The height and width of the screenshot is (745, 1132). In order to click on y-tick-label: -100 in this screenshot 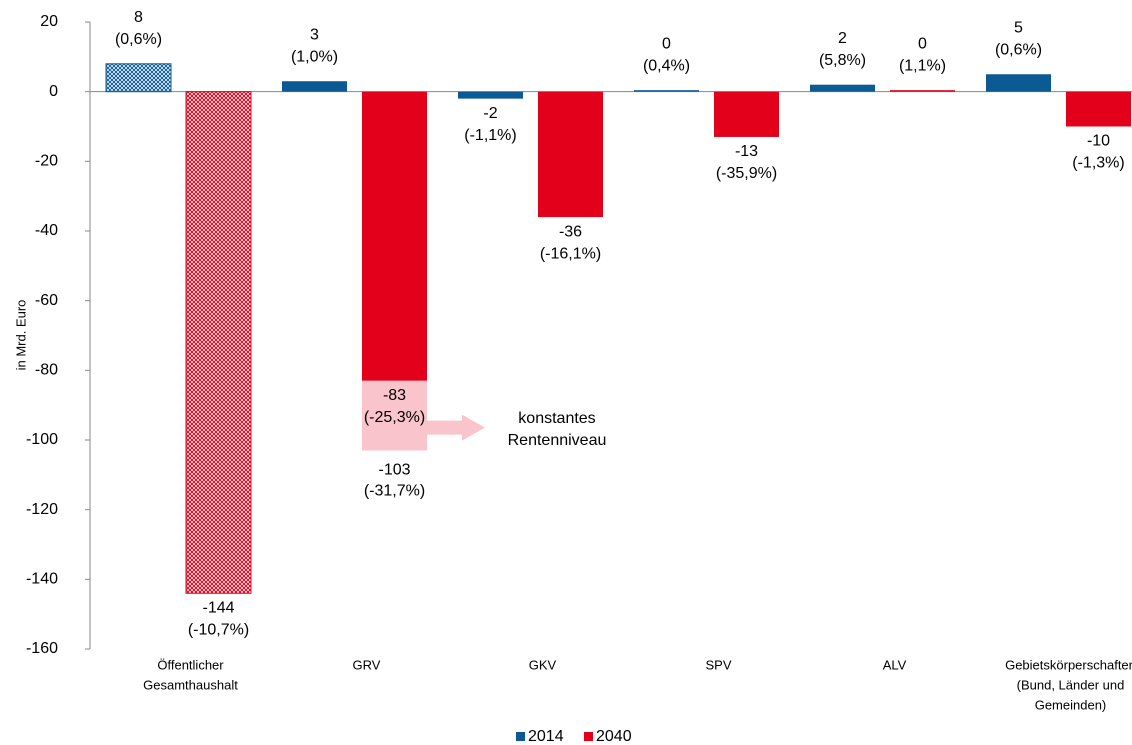, I will do `click(42, 439)`.